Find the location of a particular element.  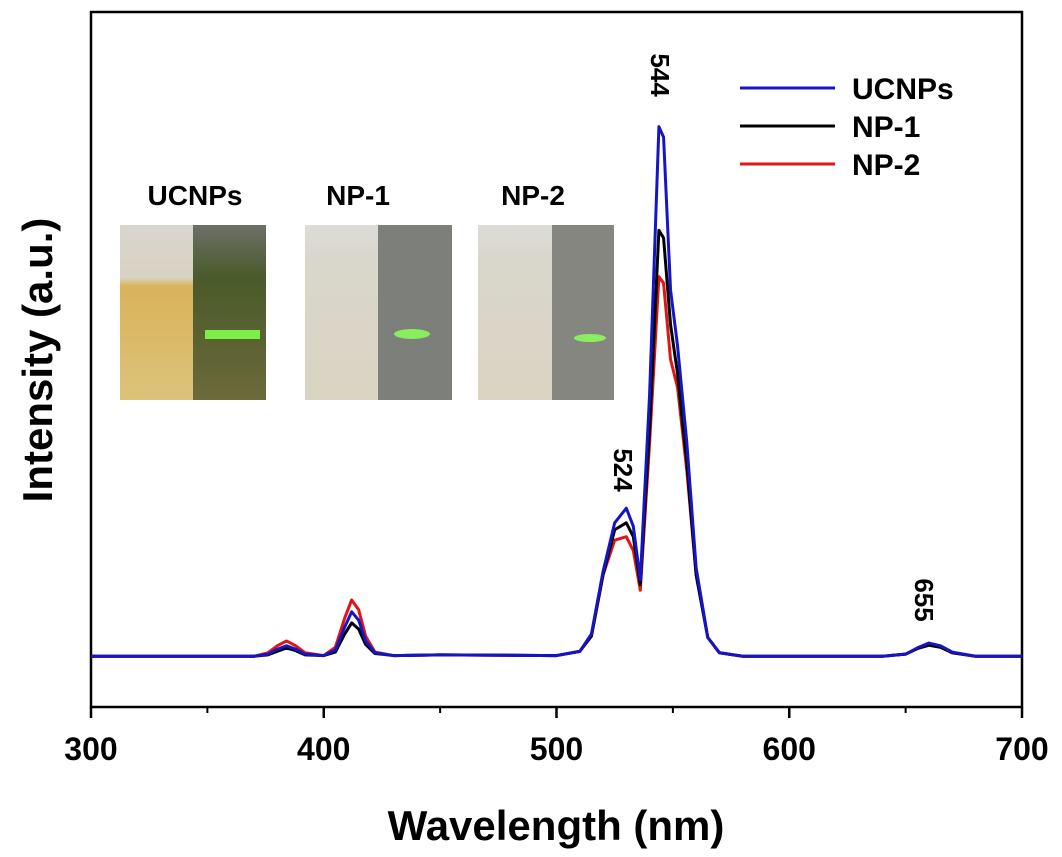

legend-label: UCNPs is located at coordinates (903, 89).